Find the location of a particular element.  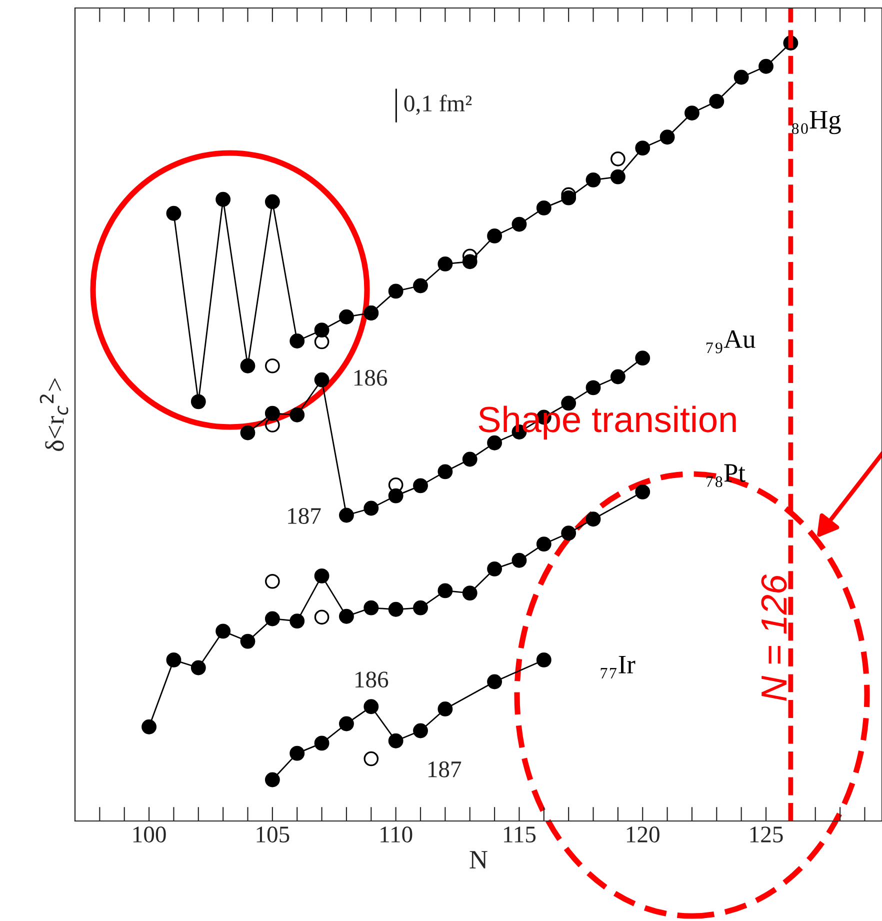

x-tick-label: 125 is located at coordinates (766, 834).